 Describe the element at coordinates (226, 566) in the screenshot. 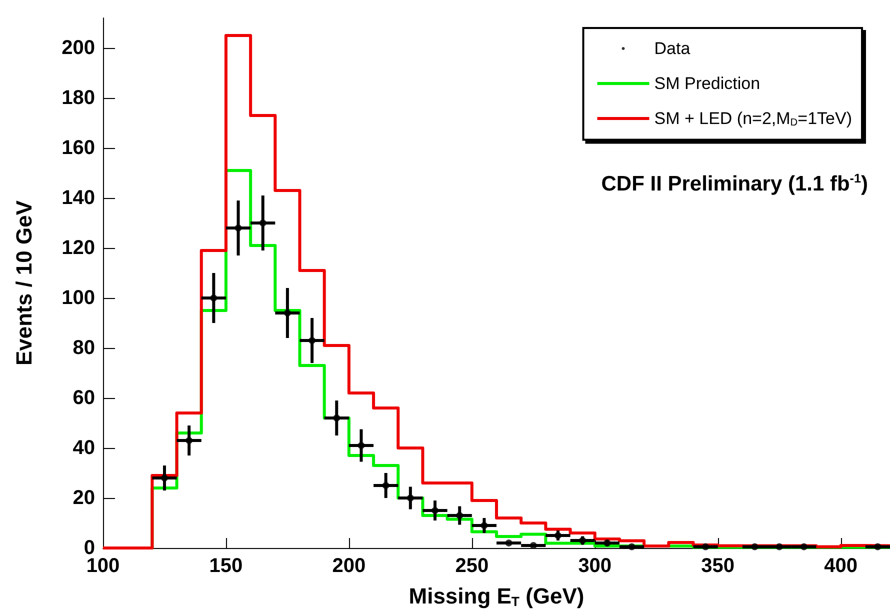

I see `x-tick-label: 150` at that location.